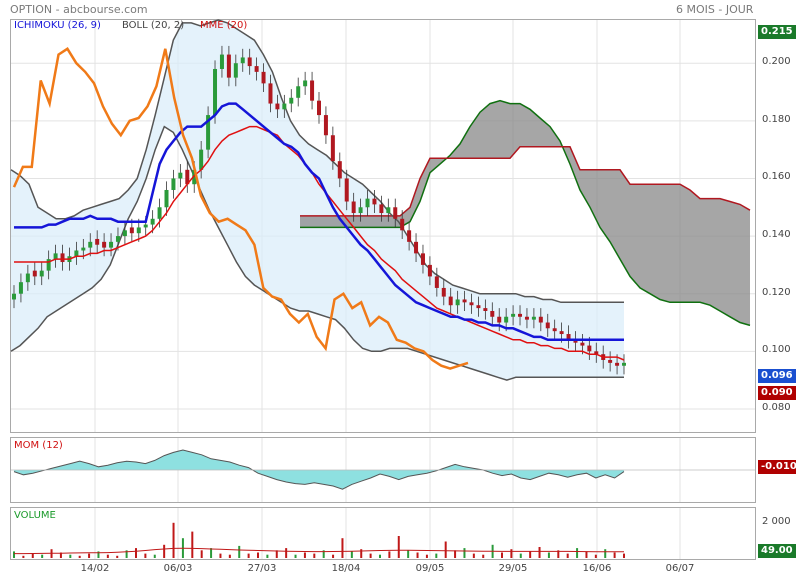  Describe the element at coordinates (777, 32) in the screenshot. I see `tag-top-value: 0.215` at that location.